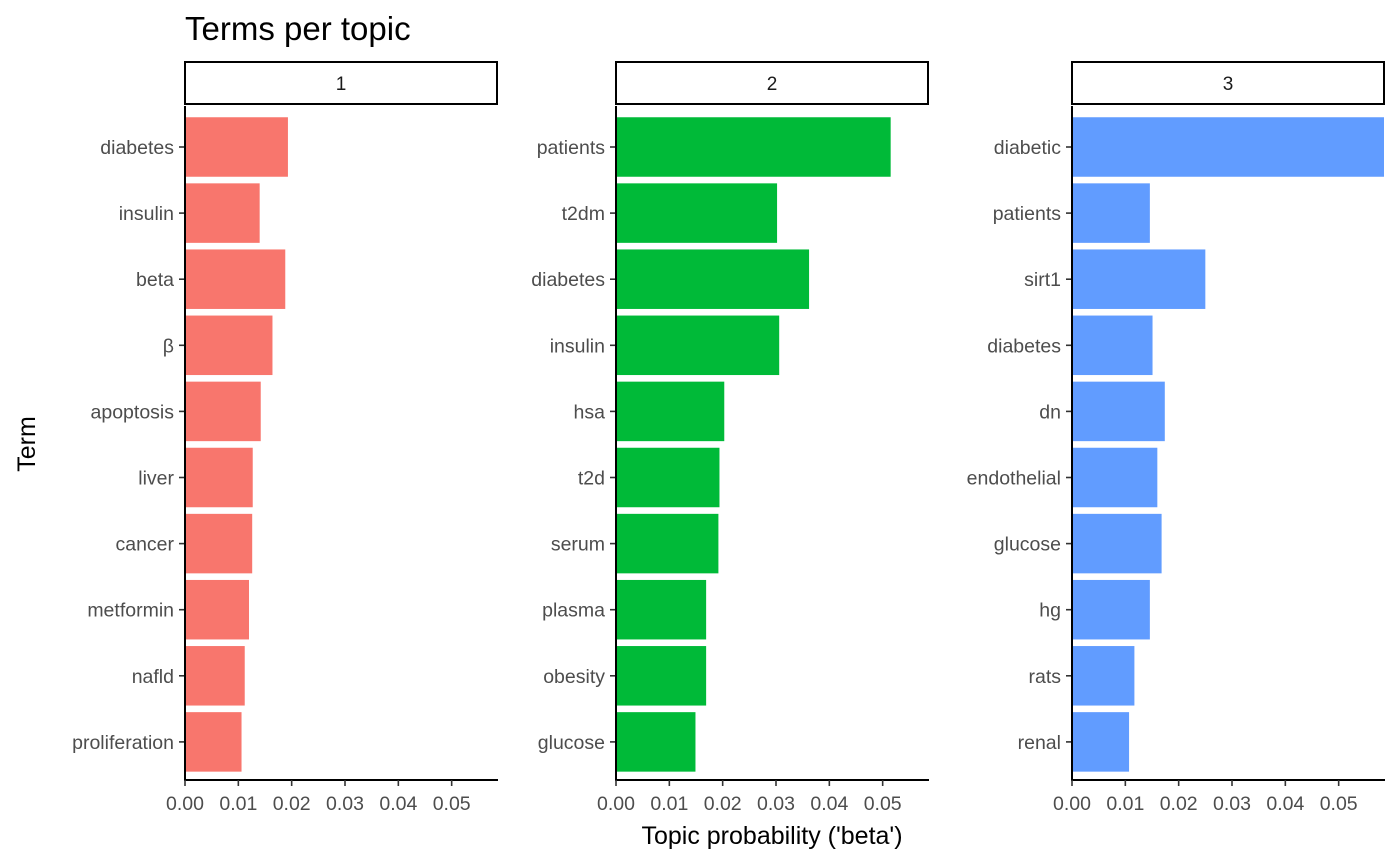  I want to click on y-tick-label: plasma, so click(573, 611).